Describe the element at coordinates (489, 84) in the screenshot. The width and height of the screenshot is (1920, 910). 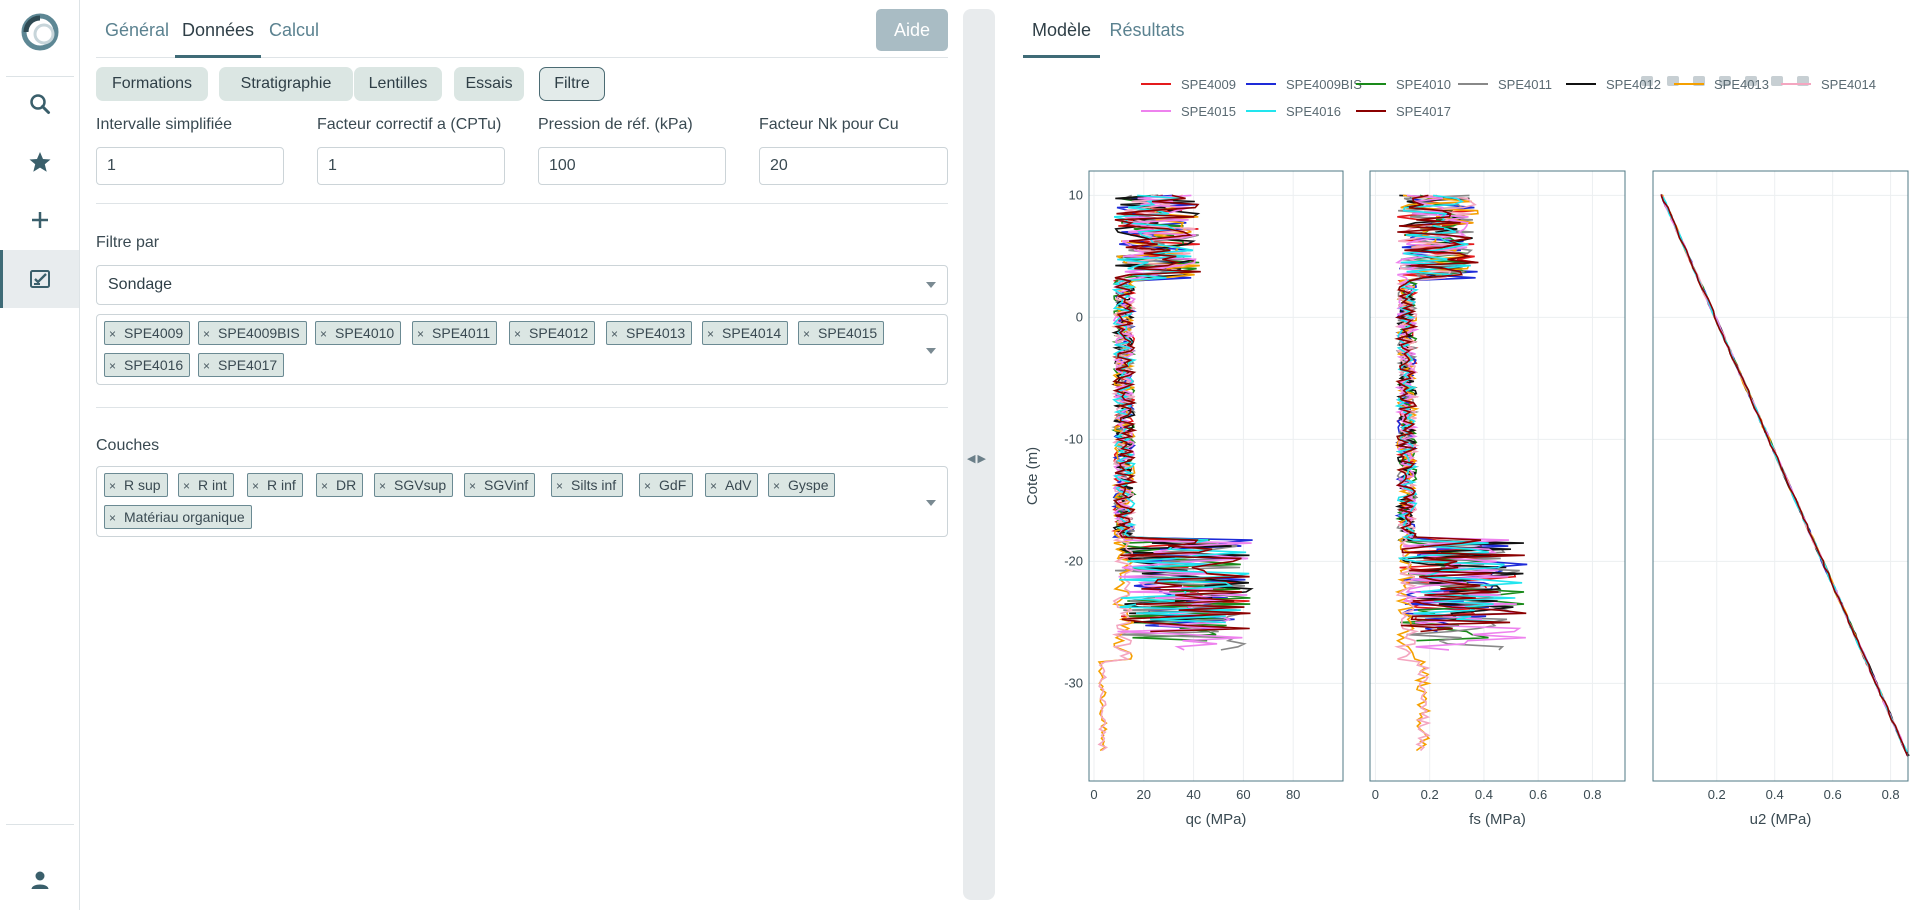
I see `pill-essais: Essais` at that location.